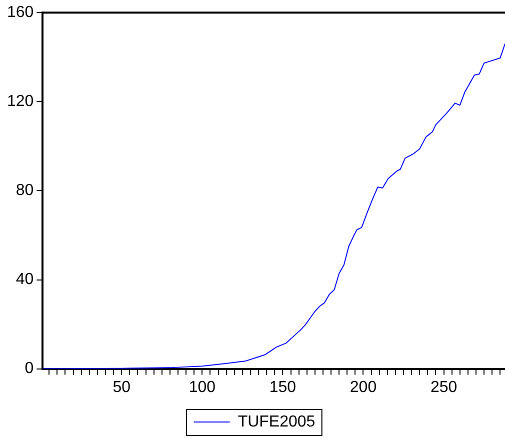 The height and width of the screenshot is (448, 505). What do you see at coordinates (282, 387) in the screenshot?
I see `x-tick-label: 150` at bounding box center [282, 387].